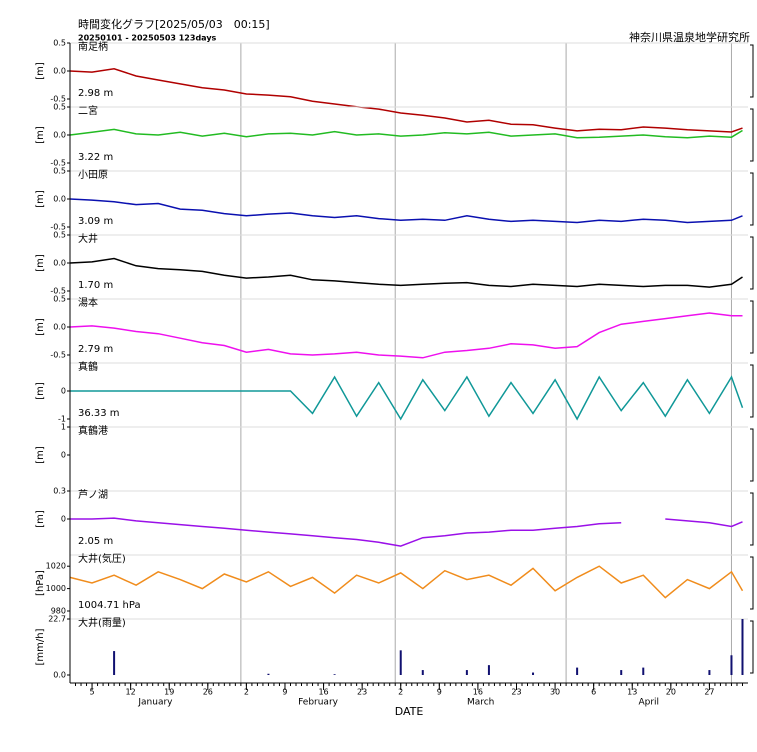  What do you see at coordinates (95, 285) in the screenshot?
I see `reading: 1.70 m` at bounding box center [95, 285].